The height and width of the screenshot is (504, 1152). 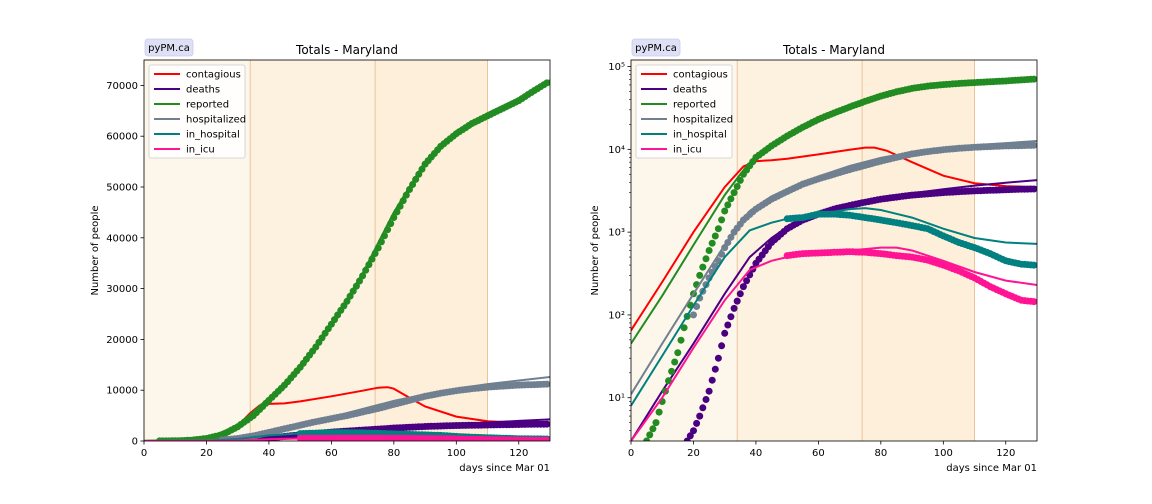 I want to click on series-points-hospitalized, so click(x=384, y=410).